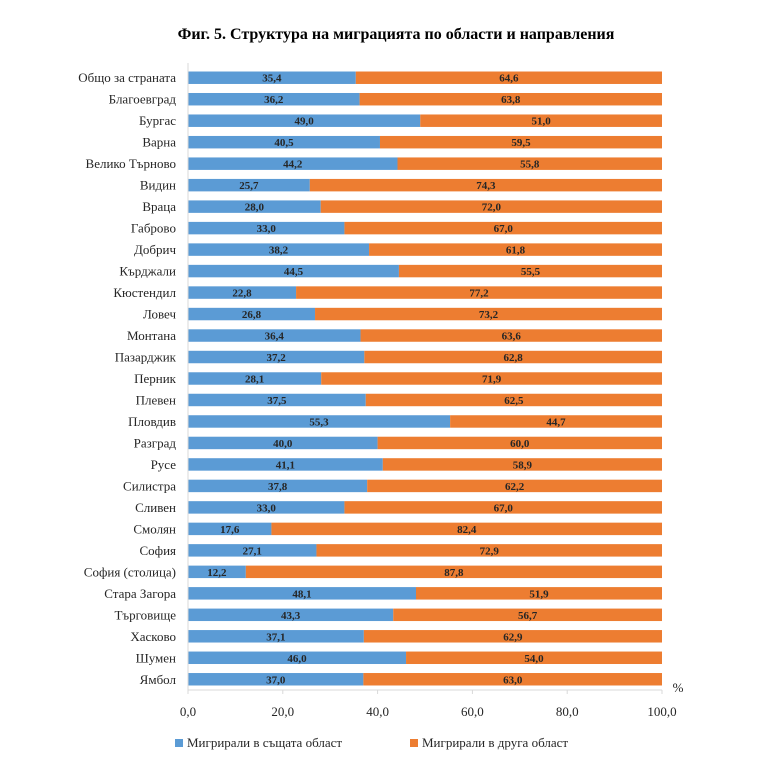 This screenshot has height=772, width=764. I want to click on data-label: 17,6, so click(230, 530).